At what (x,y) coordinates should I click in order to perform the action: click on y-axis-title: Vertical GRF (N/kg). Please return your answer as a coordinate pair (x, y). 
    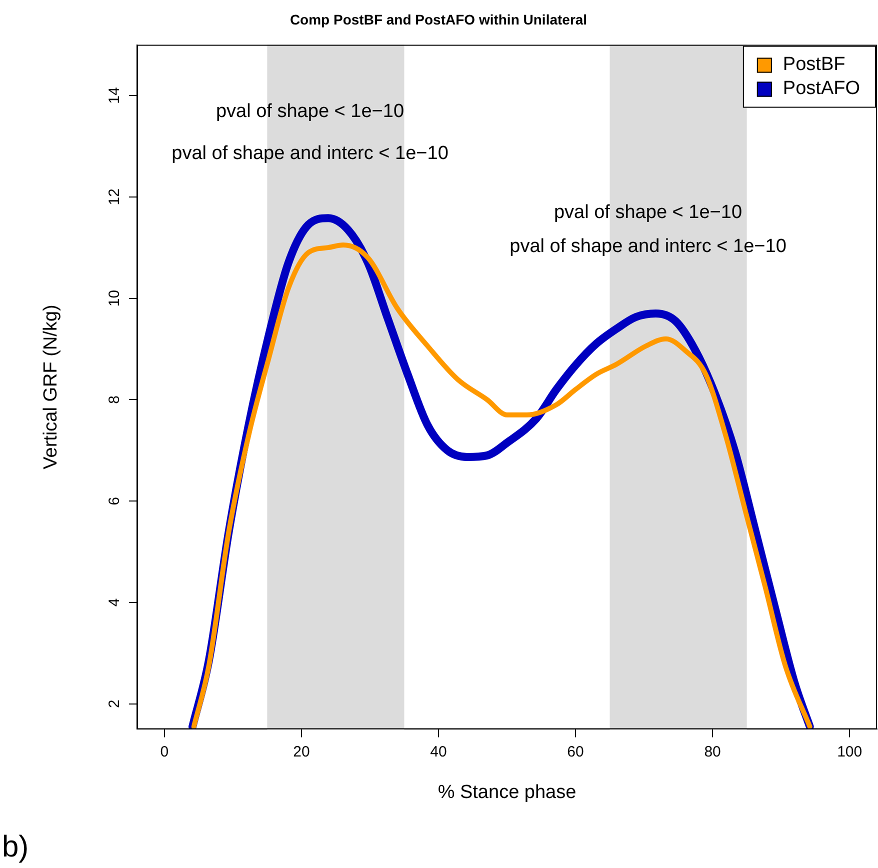
    Looking at the image, I should click on (51, 387).